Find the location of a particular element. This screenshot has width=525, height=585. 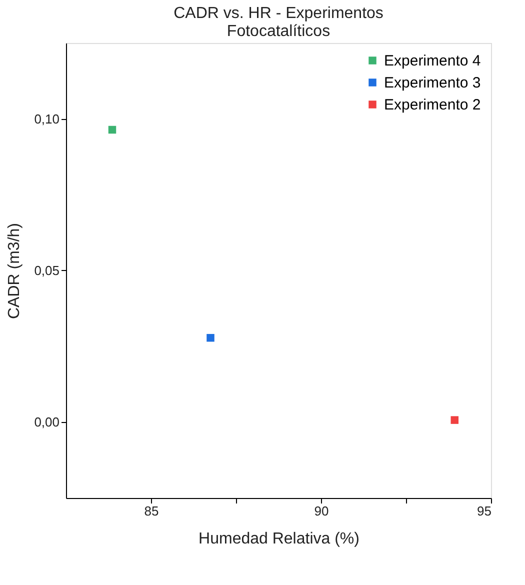

y-tick-label: 0,05 is located at coordinates (47, 270).